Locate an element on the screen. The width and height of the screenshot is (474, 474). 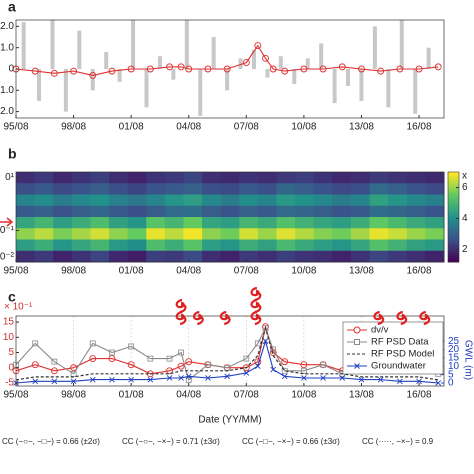
x-tick-label: 13/08 is located at coordinates (361, 395).